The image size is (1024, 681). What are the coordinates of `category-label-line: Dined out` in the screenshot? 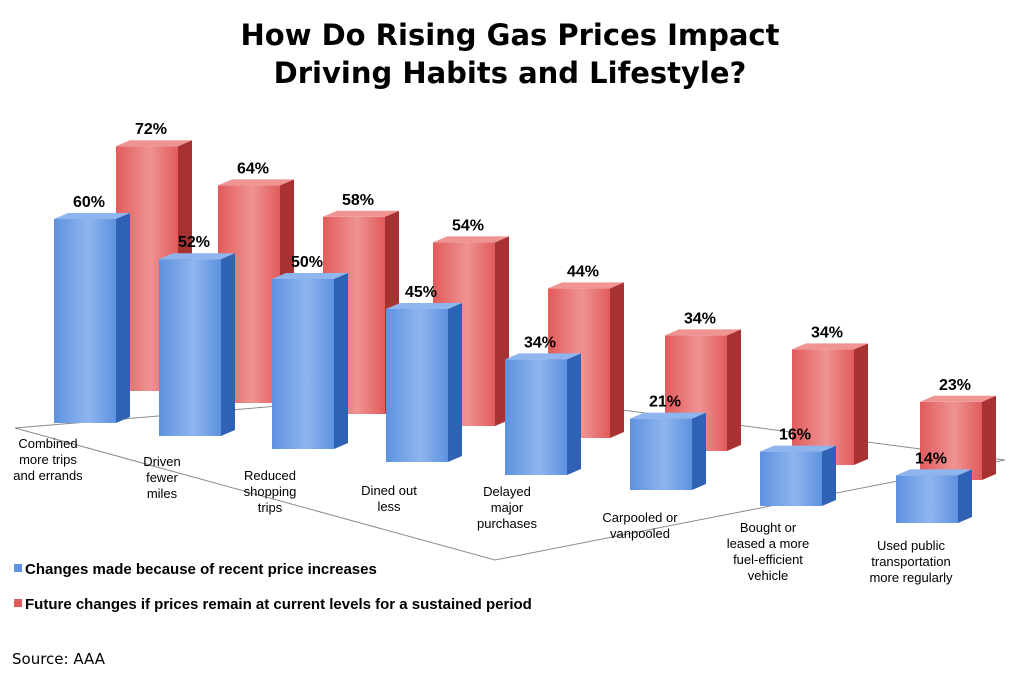 It's located at (389, 490).